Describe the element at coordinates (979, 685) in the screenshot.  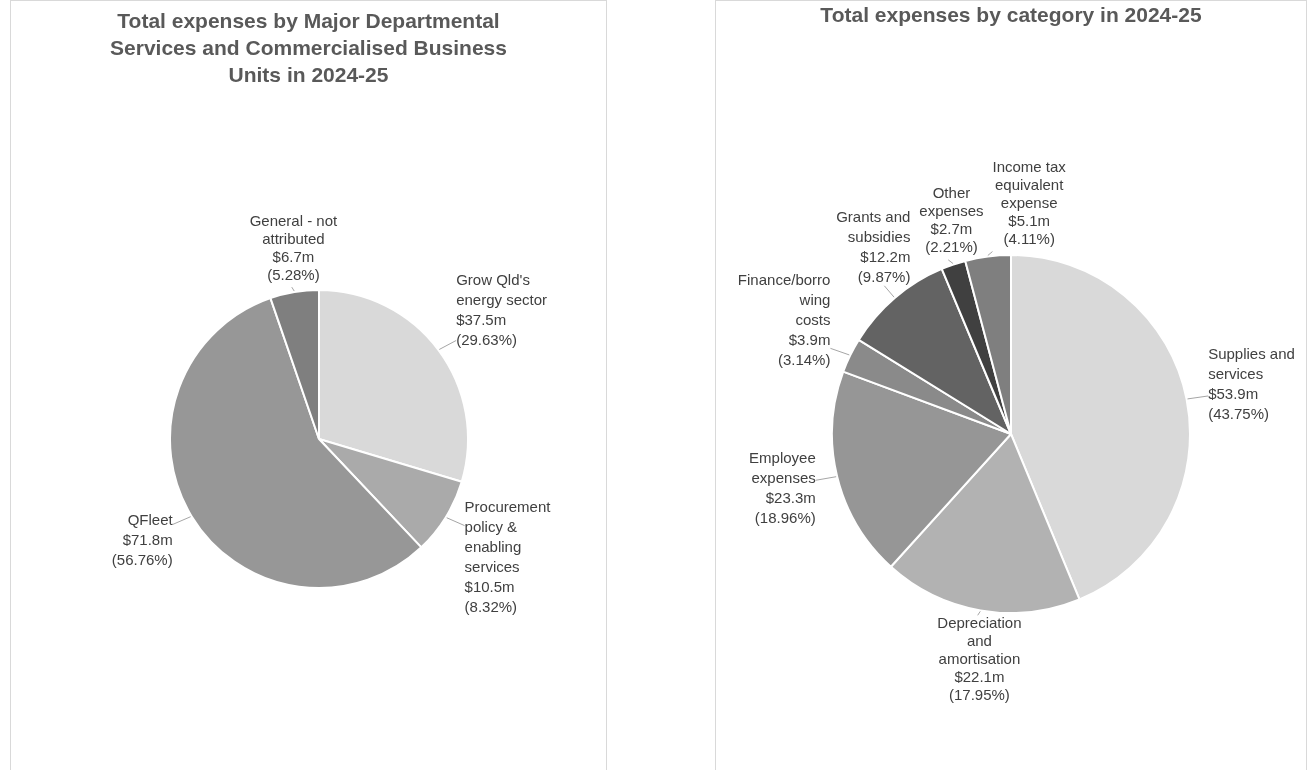
I see `data-label: $22.1m (17.95%)` at that location.